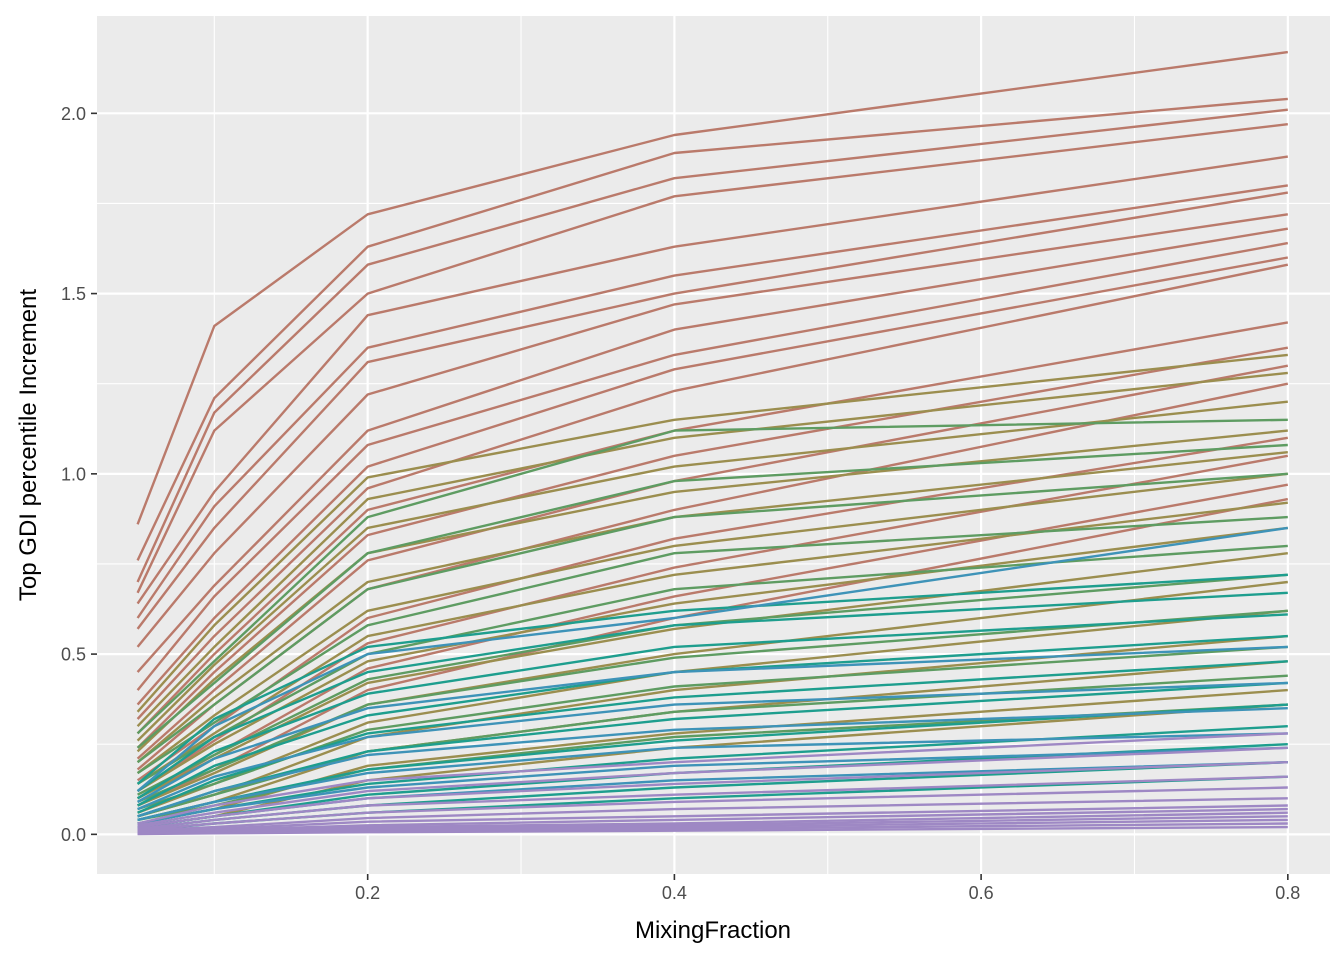 This screenshot has height=960, width=1344. I want to click on x-axis-title: MixingFraction, so click(713, 930).